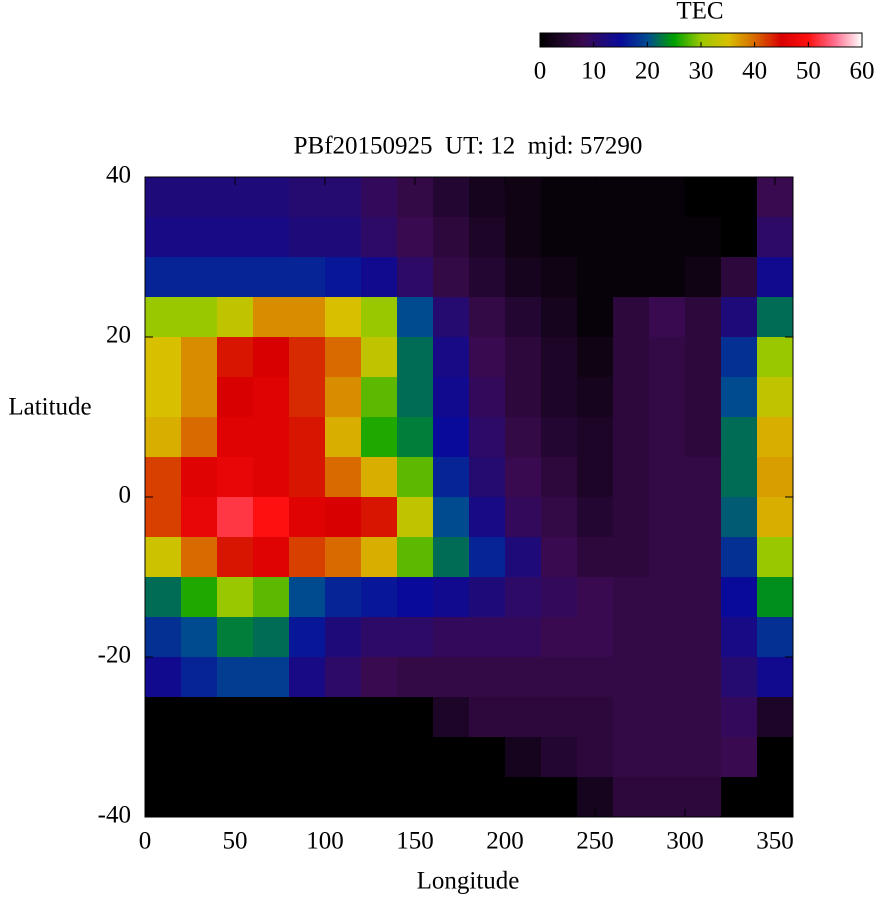  I want to click on y-tick-label: 40, so click(118, 175).